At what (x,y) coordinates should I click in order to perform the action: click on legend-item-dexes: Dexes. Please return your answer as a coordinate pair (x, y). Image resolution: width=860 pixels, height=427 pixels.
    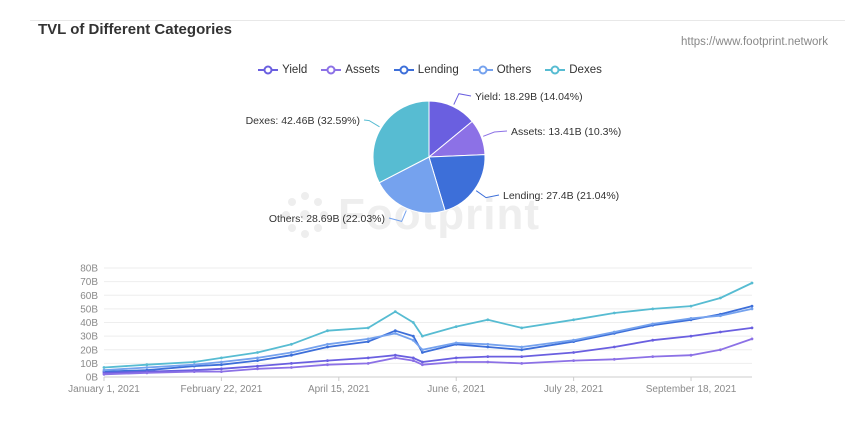
    Looking at the image, I should click on (573, 70).